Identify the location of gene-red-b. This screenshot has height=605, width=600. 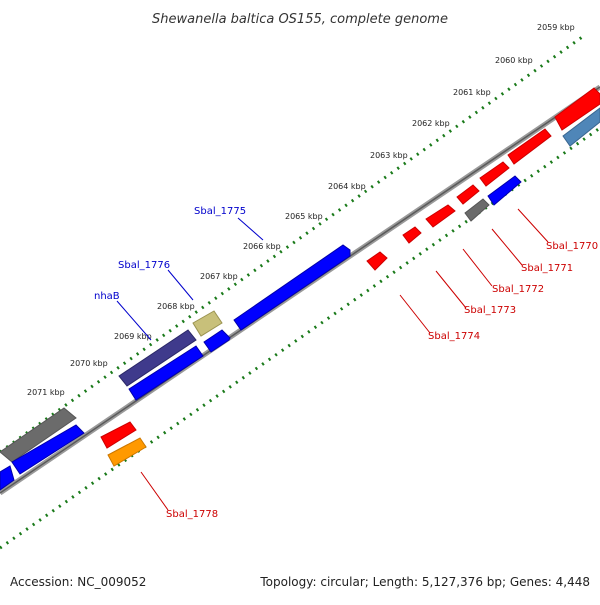
(529, 146).